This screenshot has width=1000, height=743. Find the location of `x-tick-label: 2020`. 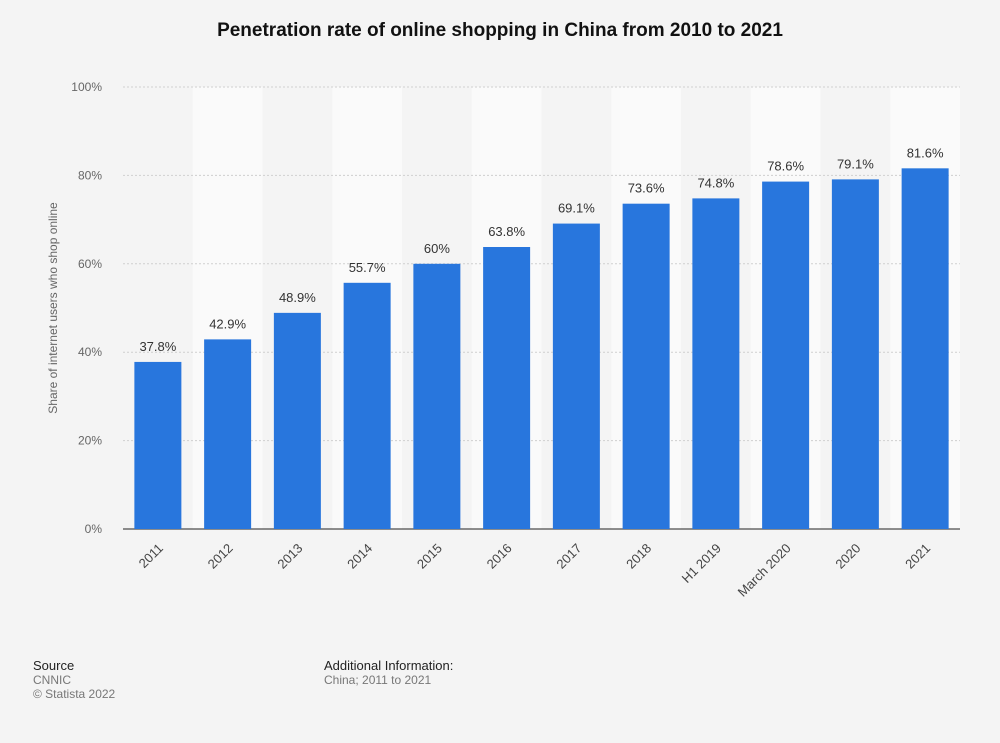

x-tick-label: 2020 is located at coordinates (847, 556).